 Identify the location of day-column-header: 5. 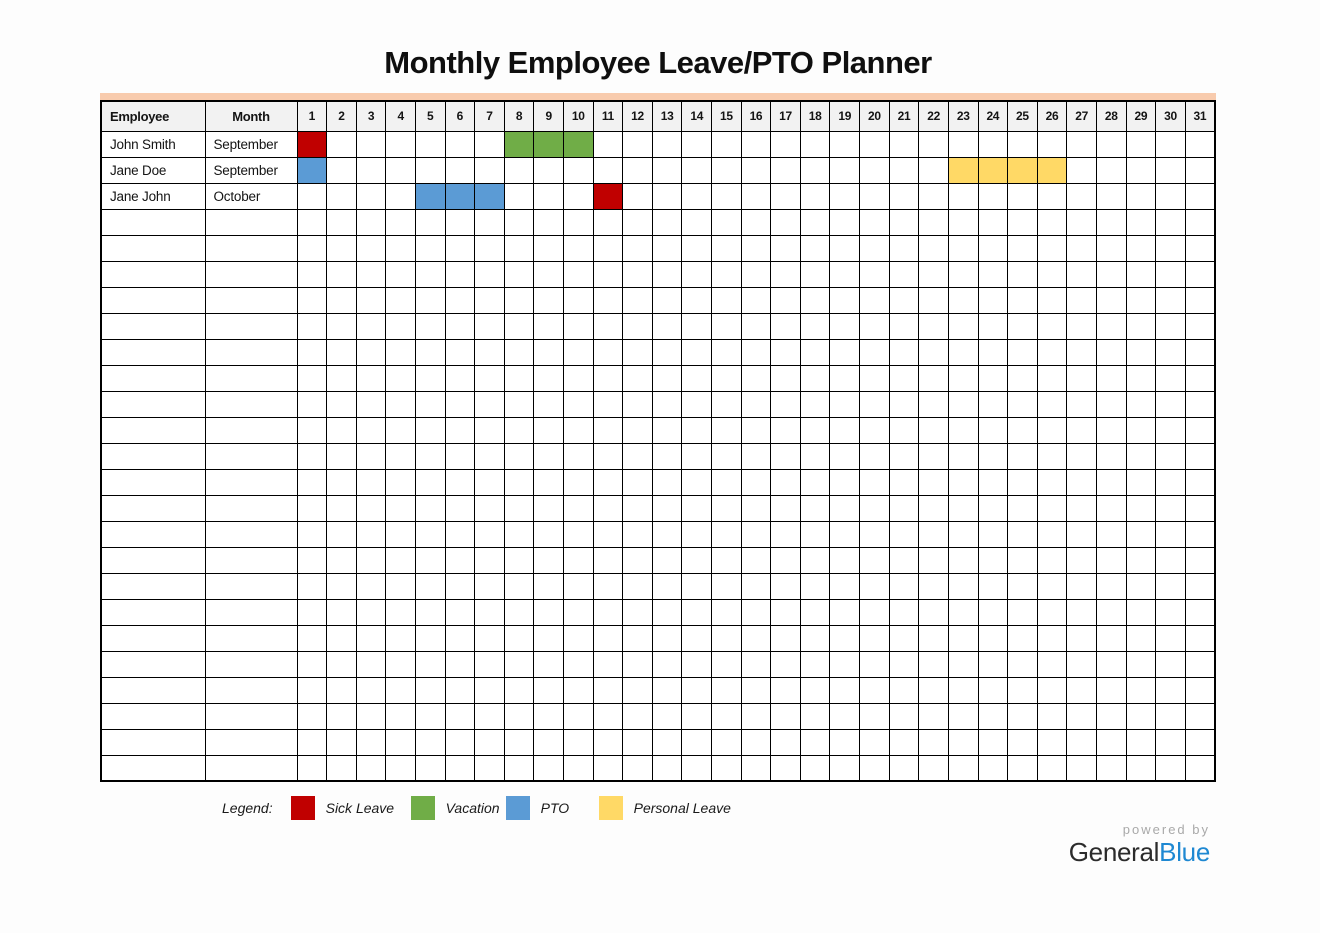
(430, 116).